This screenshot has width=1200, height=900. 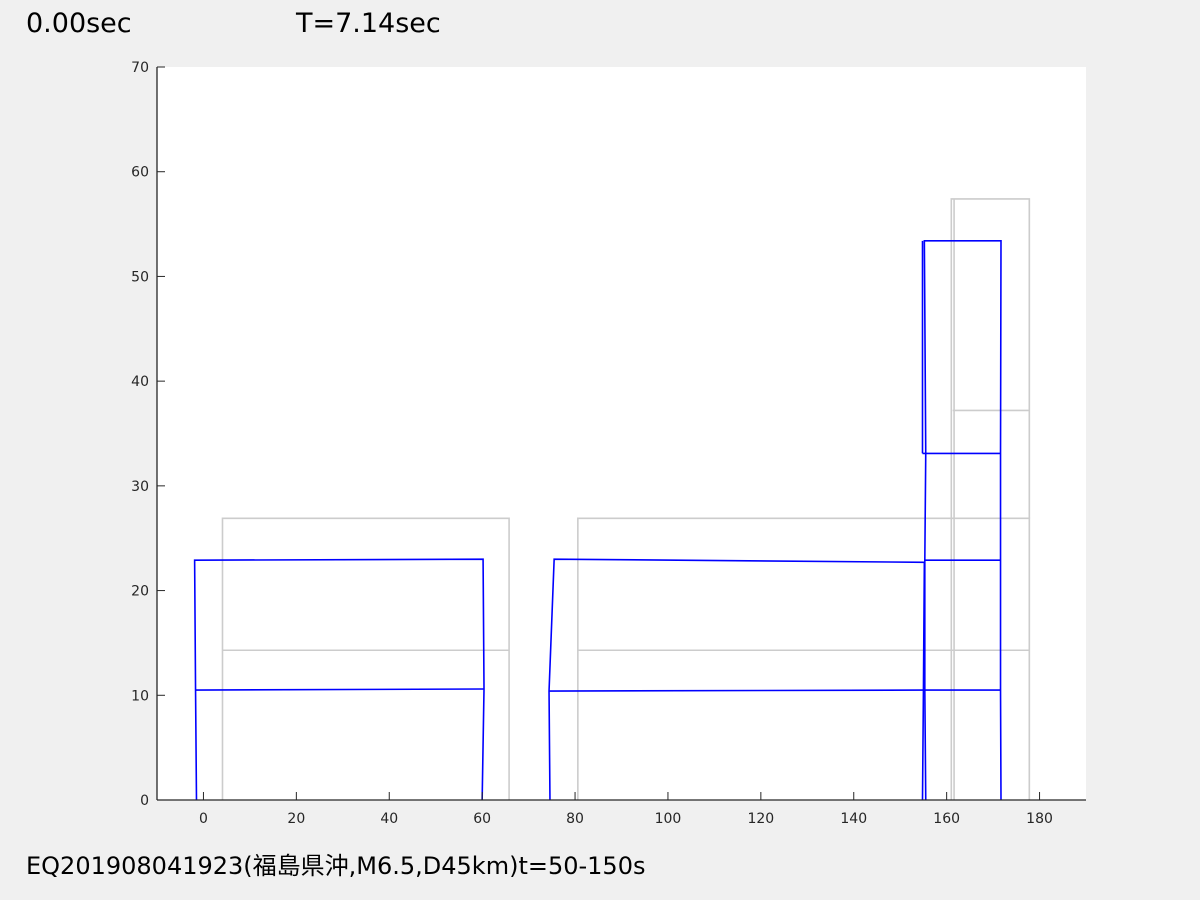 I want to click on y-tick-label: 70, so click(x=140, y=68).